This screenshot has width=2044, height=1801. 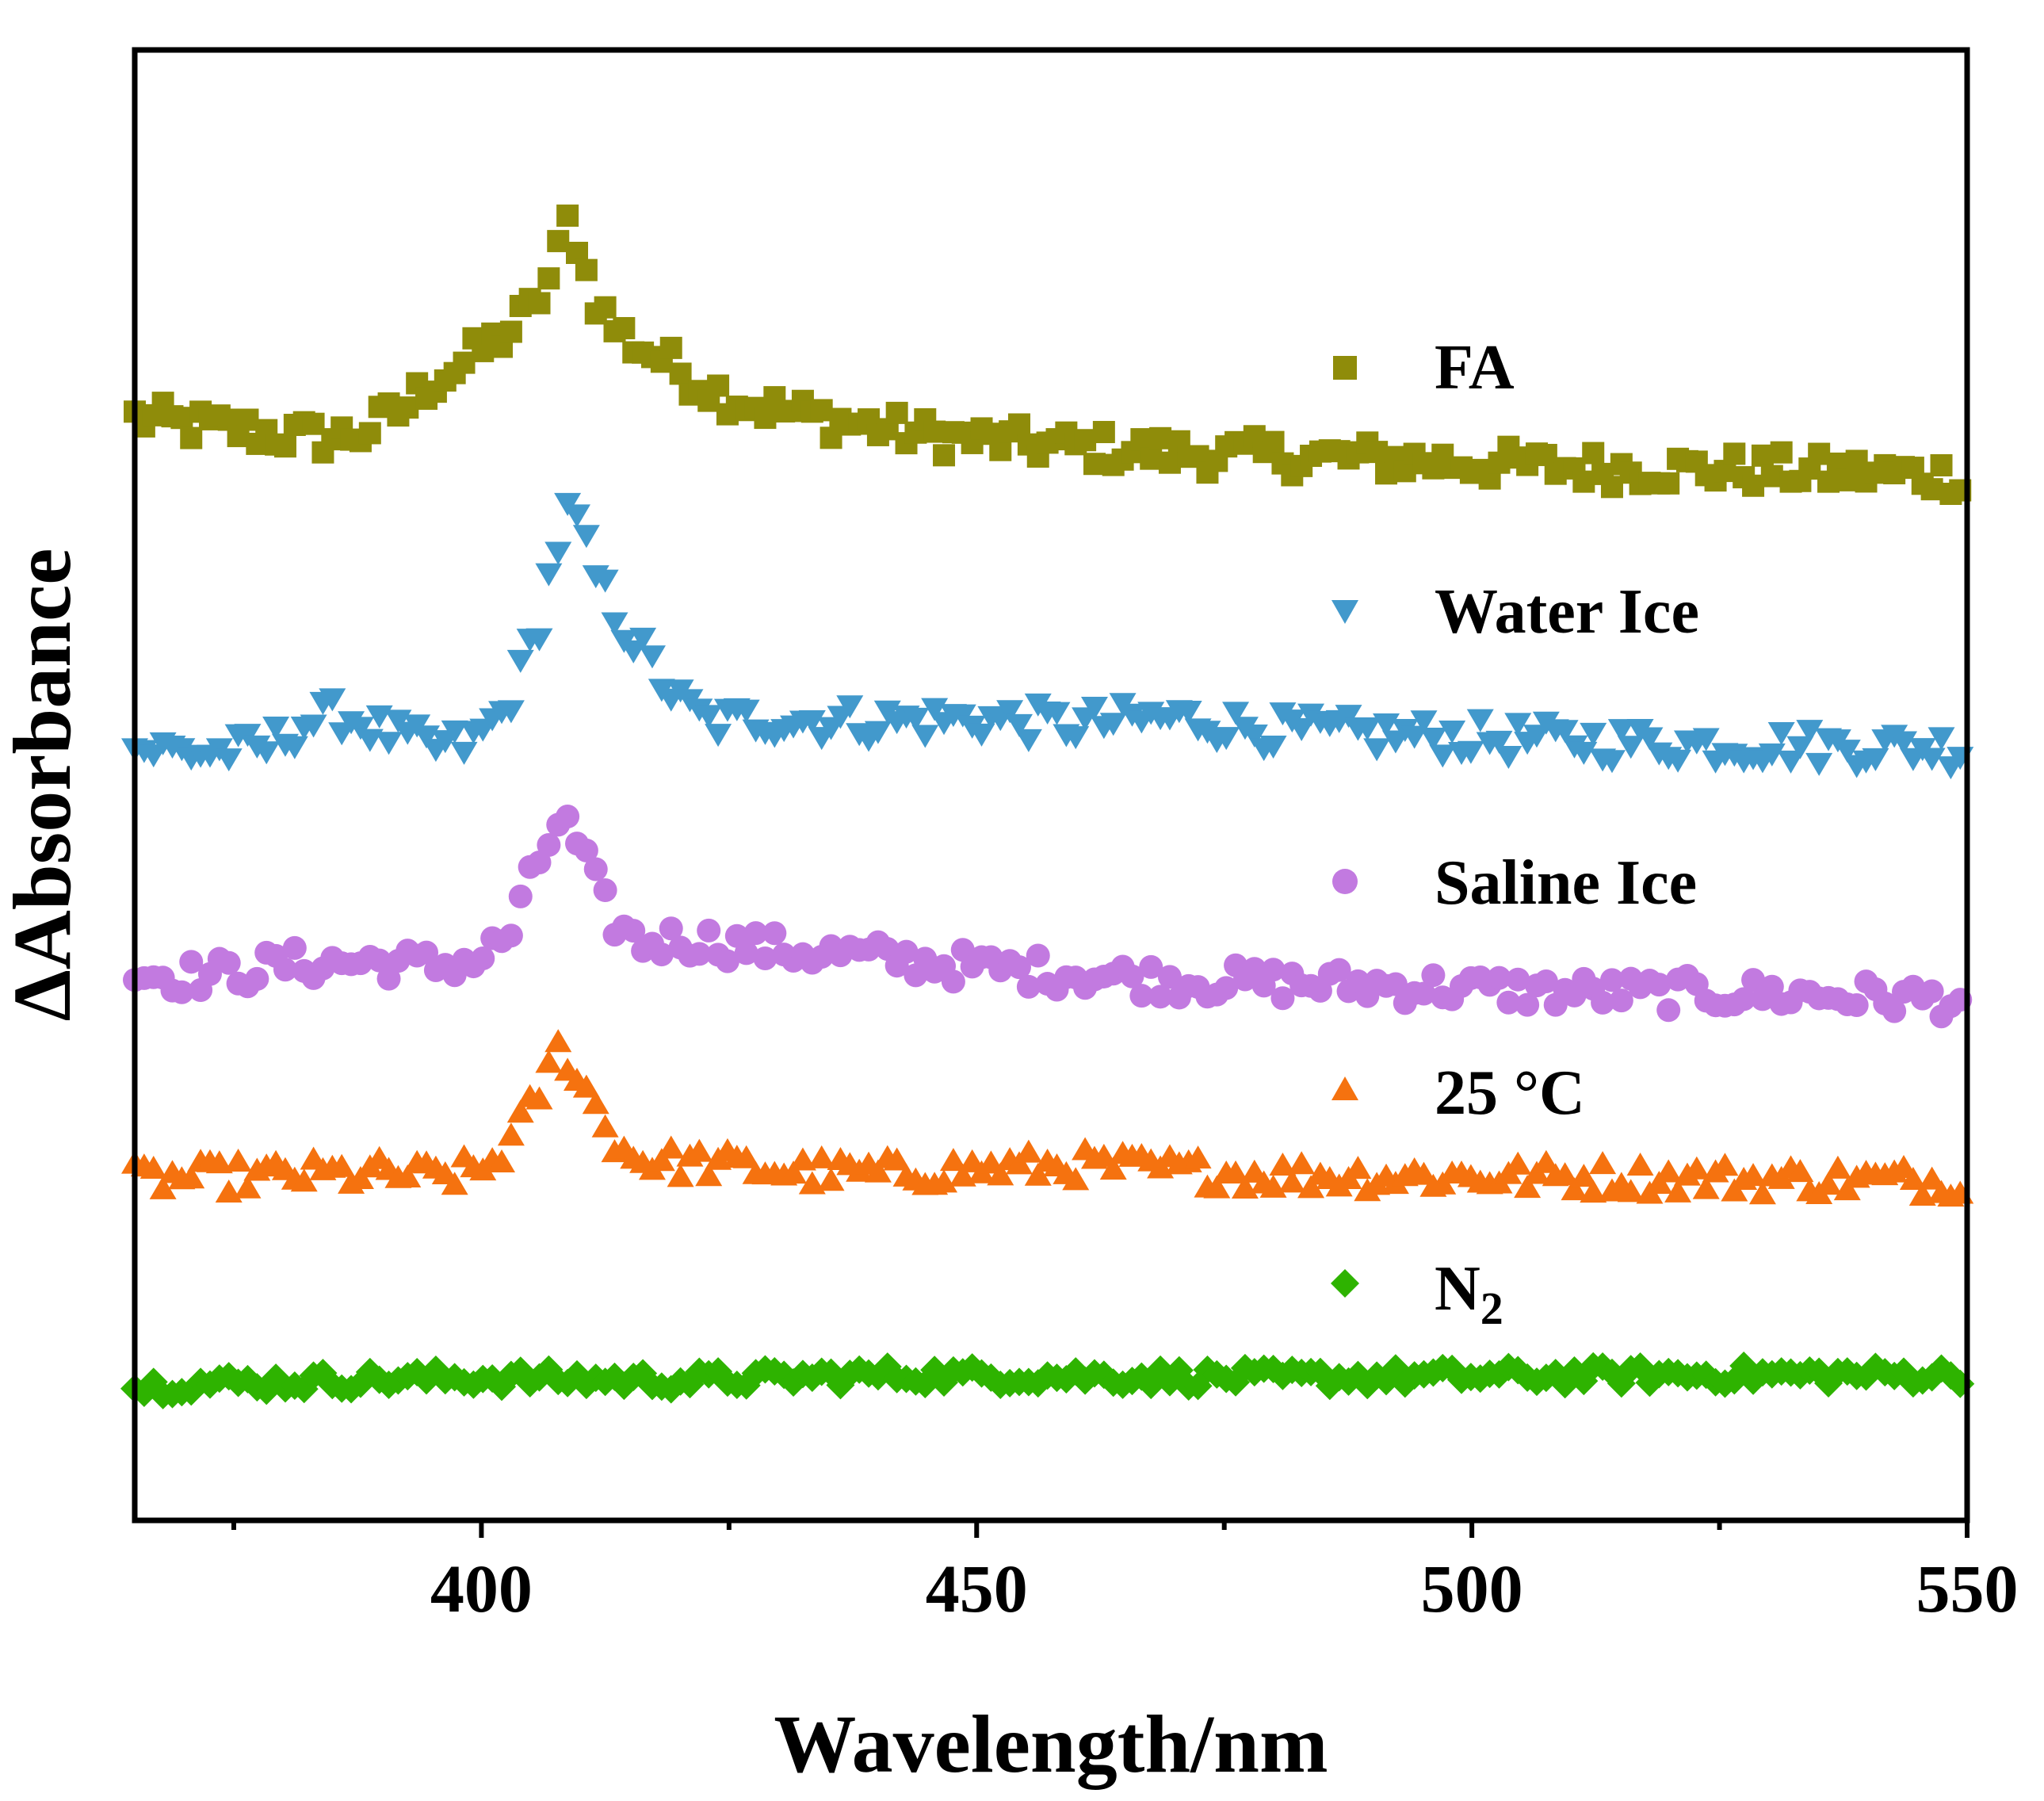 I want to click on series-water-ice, so click(x=1048, y=636).